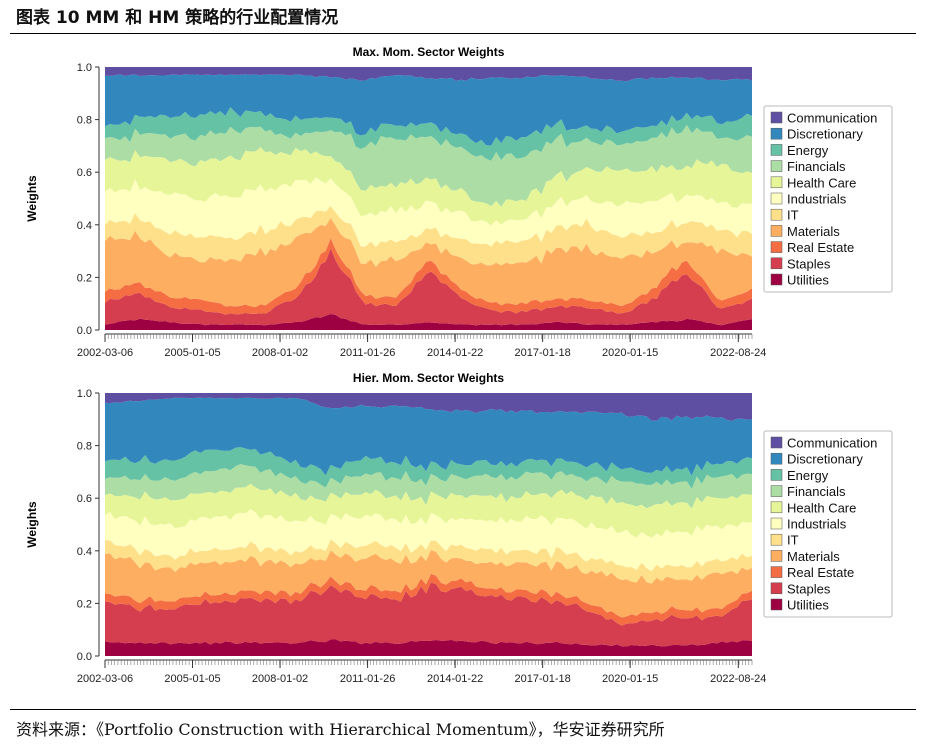 The image size is (925, 744). I want to click on area-series-financials, so click(428, 165).